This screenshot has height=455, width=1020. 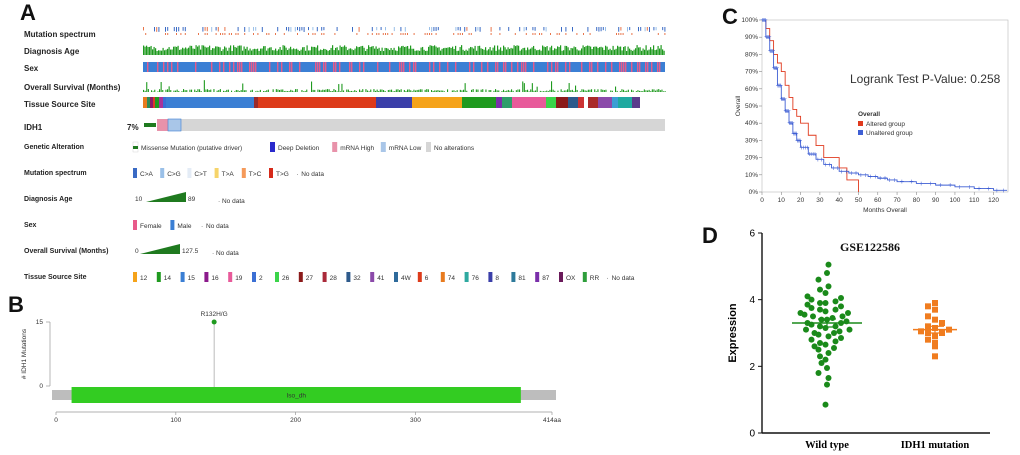 What do you see at coordinates (239, 278) in the screenshot?
I see `legend-item-label: 19` at bounding box center [239, 278].